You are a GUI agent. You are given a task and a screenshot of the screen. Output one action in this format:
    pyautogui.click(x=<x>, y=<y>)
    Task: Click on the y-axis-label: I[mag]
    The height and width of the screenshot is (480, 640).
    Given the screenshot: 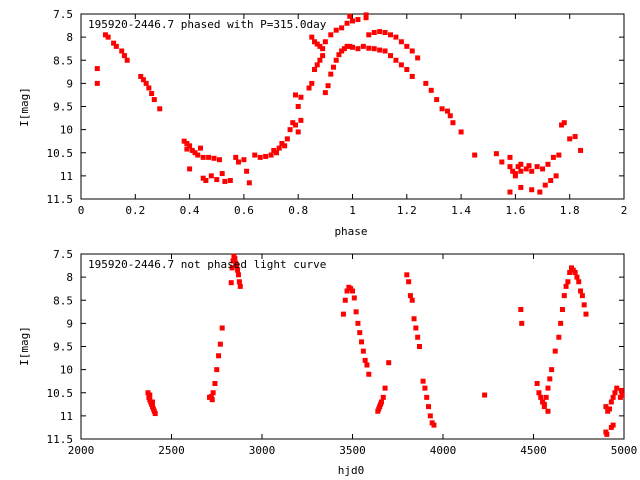 What is the action you would take?
    pyautogui.click(x=24, y=346)
    